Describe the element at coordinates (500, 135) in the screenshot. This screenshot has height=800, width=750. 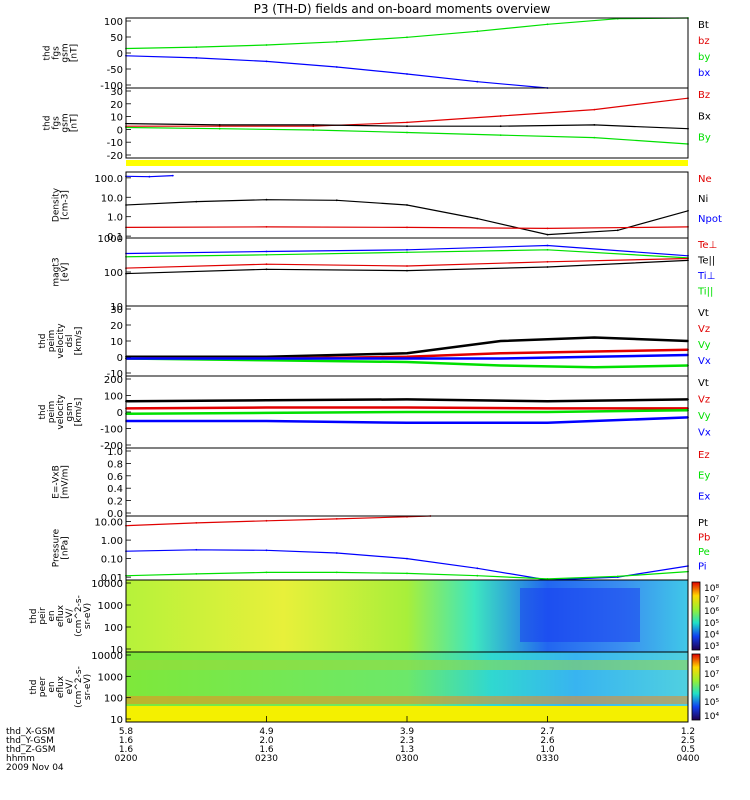
I see `point-By` at that location.